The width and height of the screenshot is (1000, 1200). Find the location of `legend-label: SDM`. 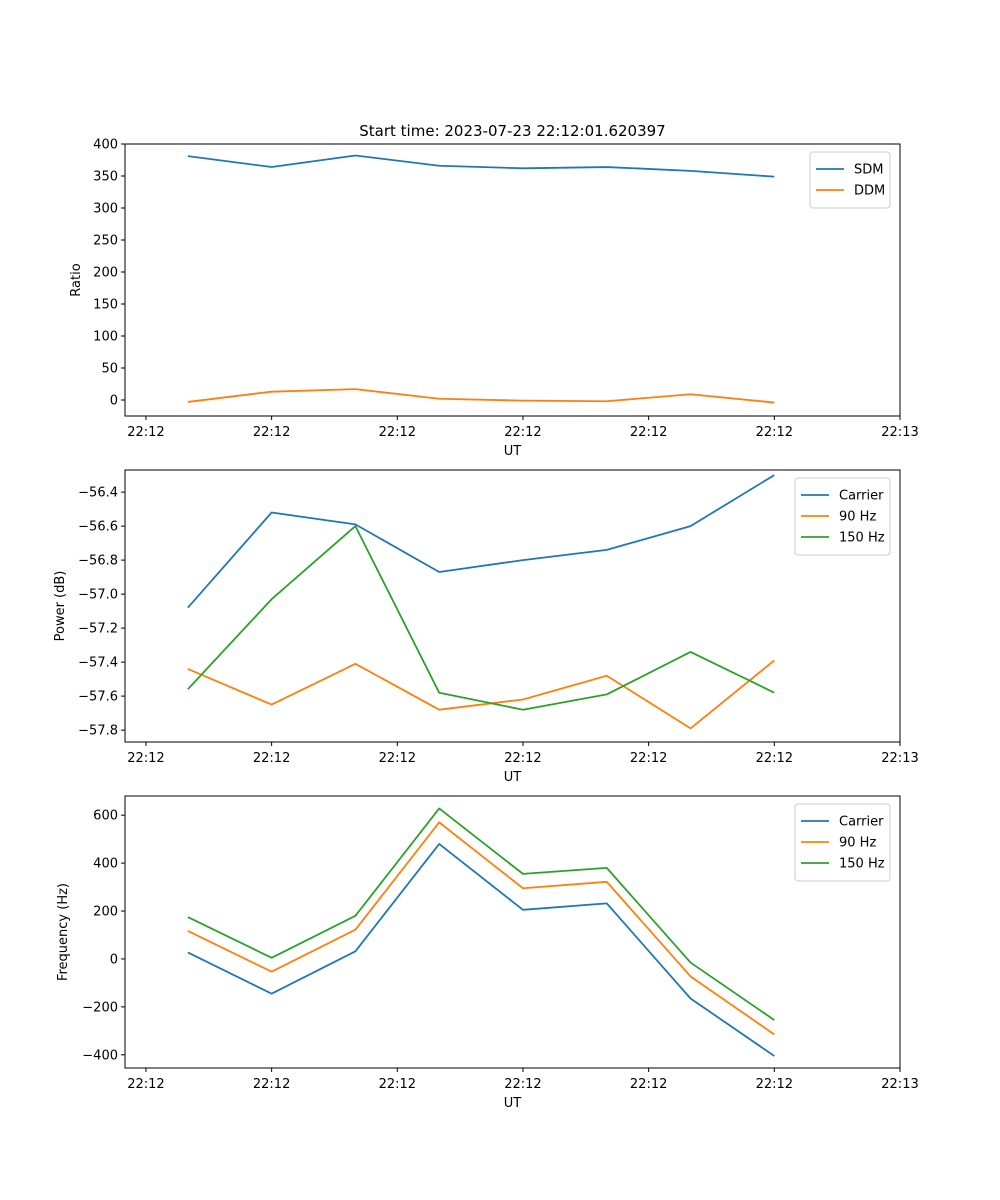

legend-label: SDM is located at coordinates (868, 170).